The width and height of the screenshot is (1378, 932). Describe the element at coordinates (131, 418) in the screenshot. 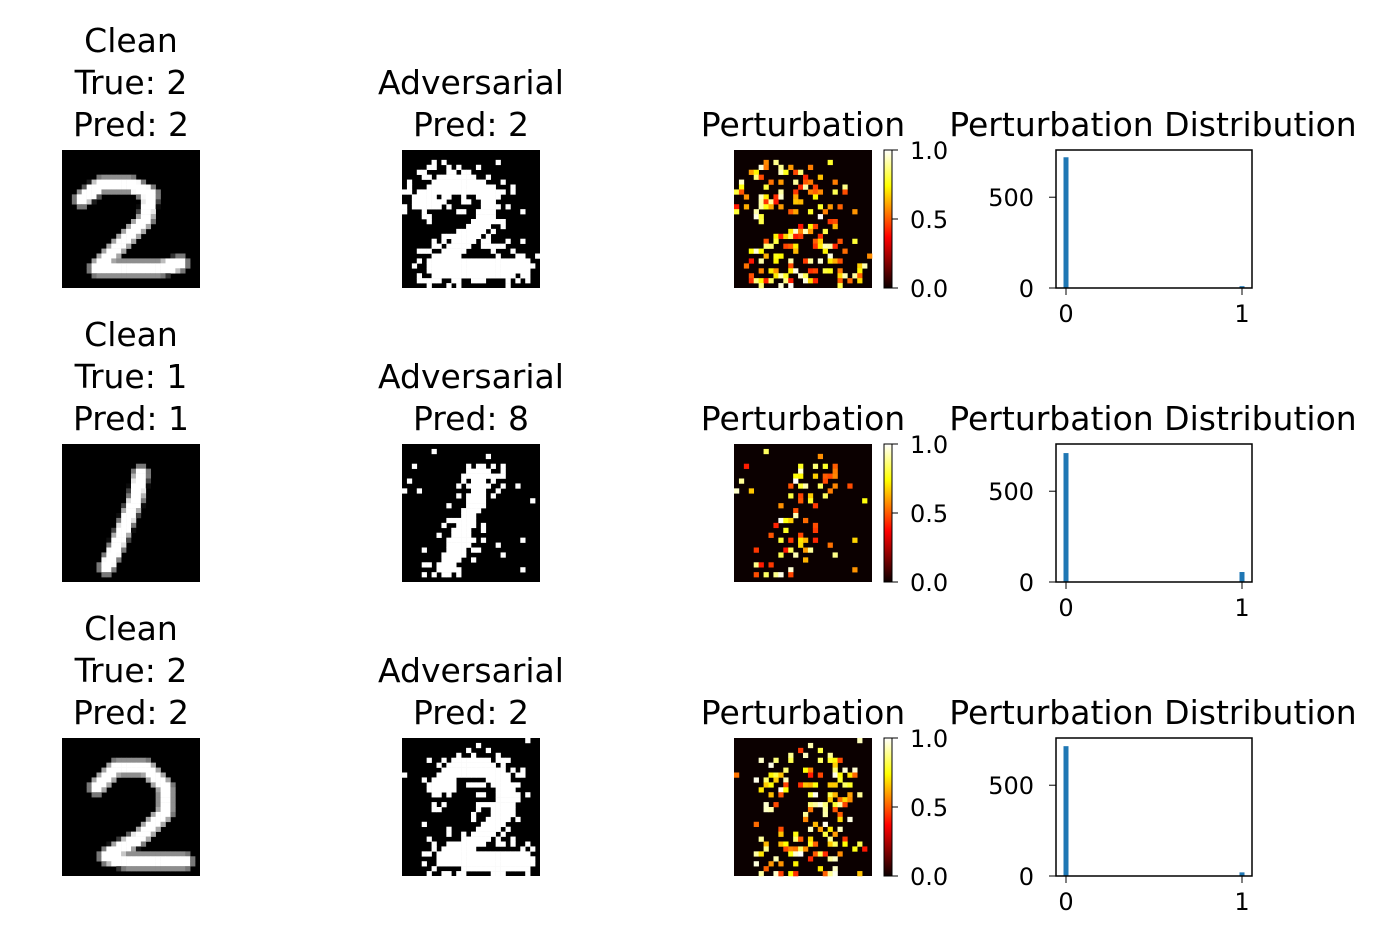

I see `clean-pred-label: Pred: 1` at that location.